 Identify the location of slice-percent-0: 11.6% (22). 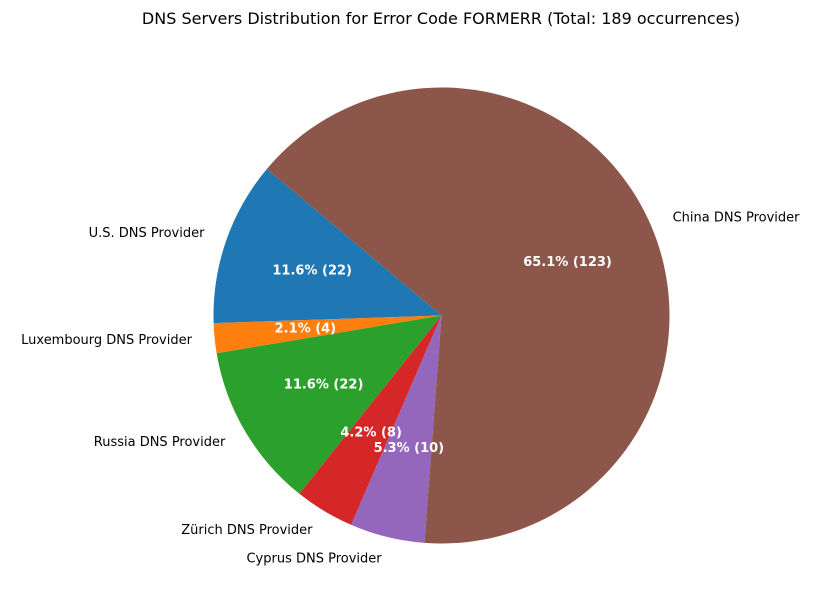
(312, 270).